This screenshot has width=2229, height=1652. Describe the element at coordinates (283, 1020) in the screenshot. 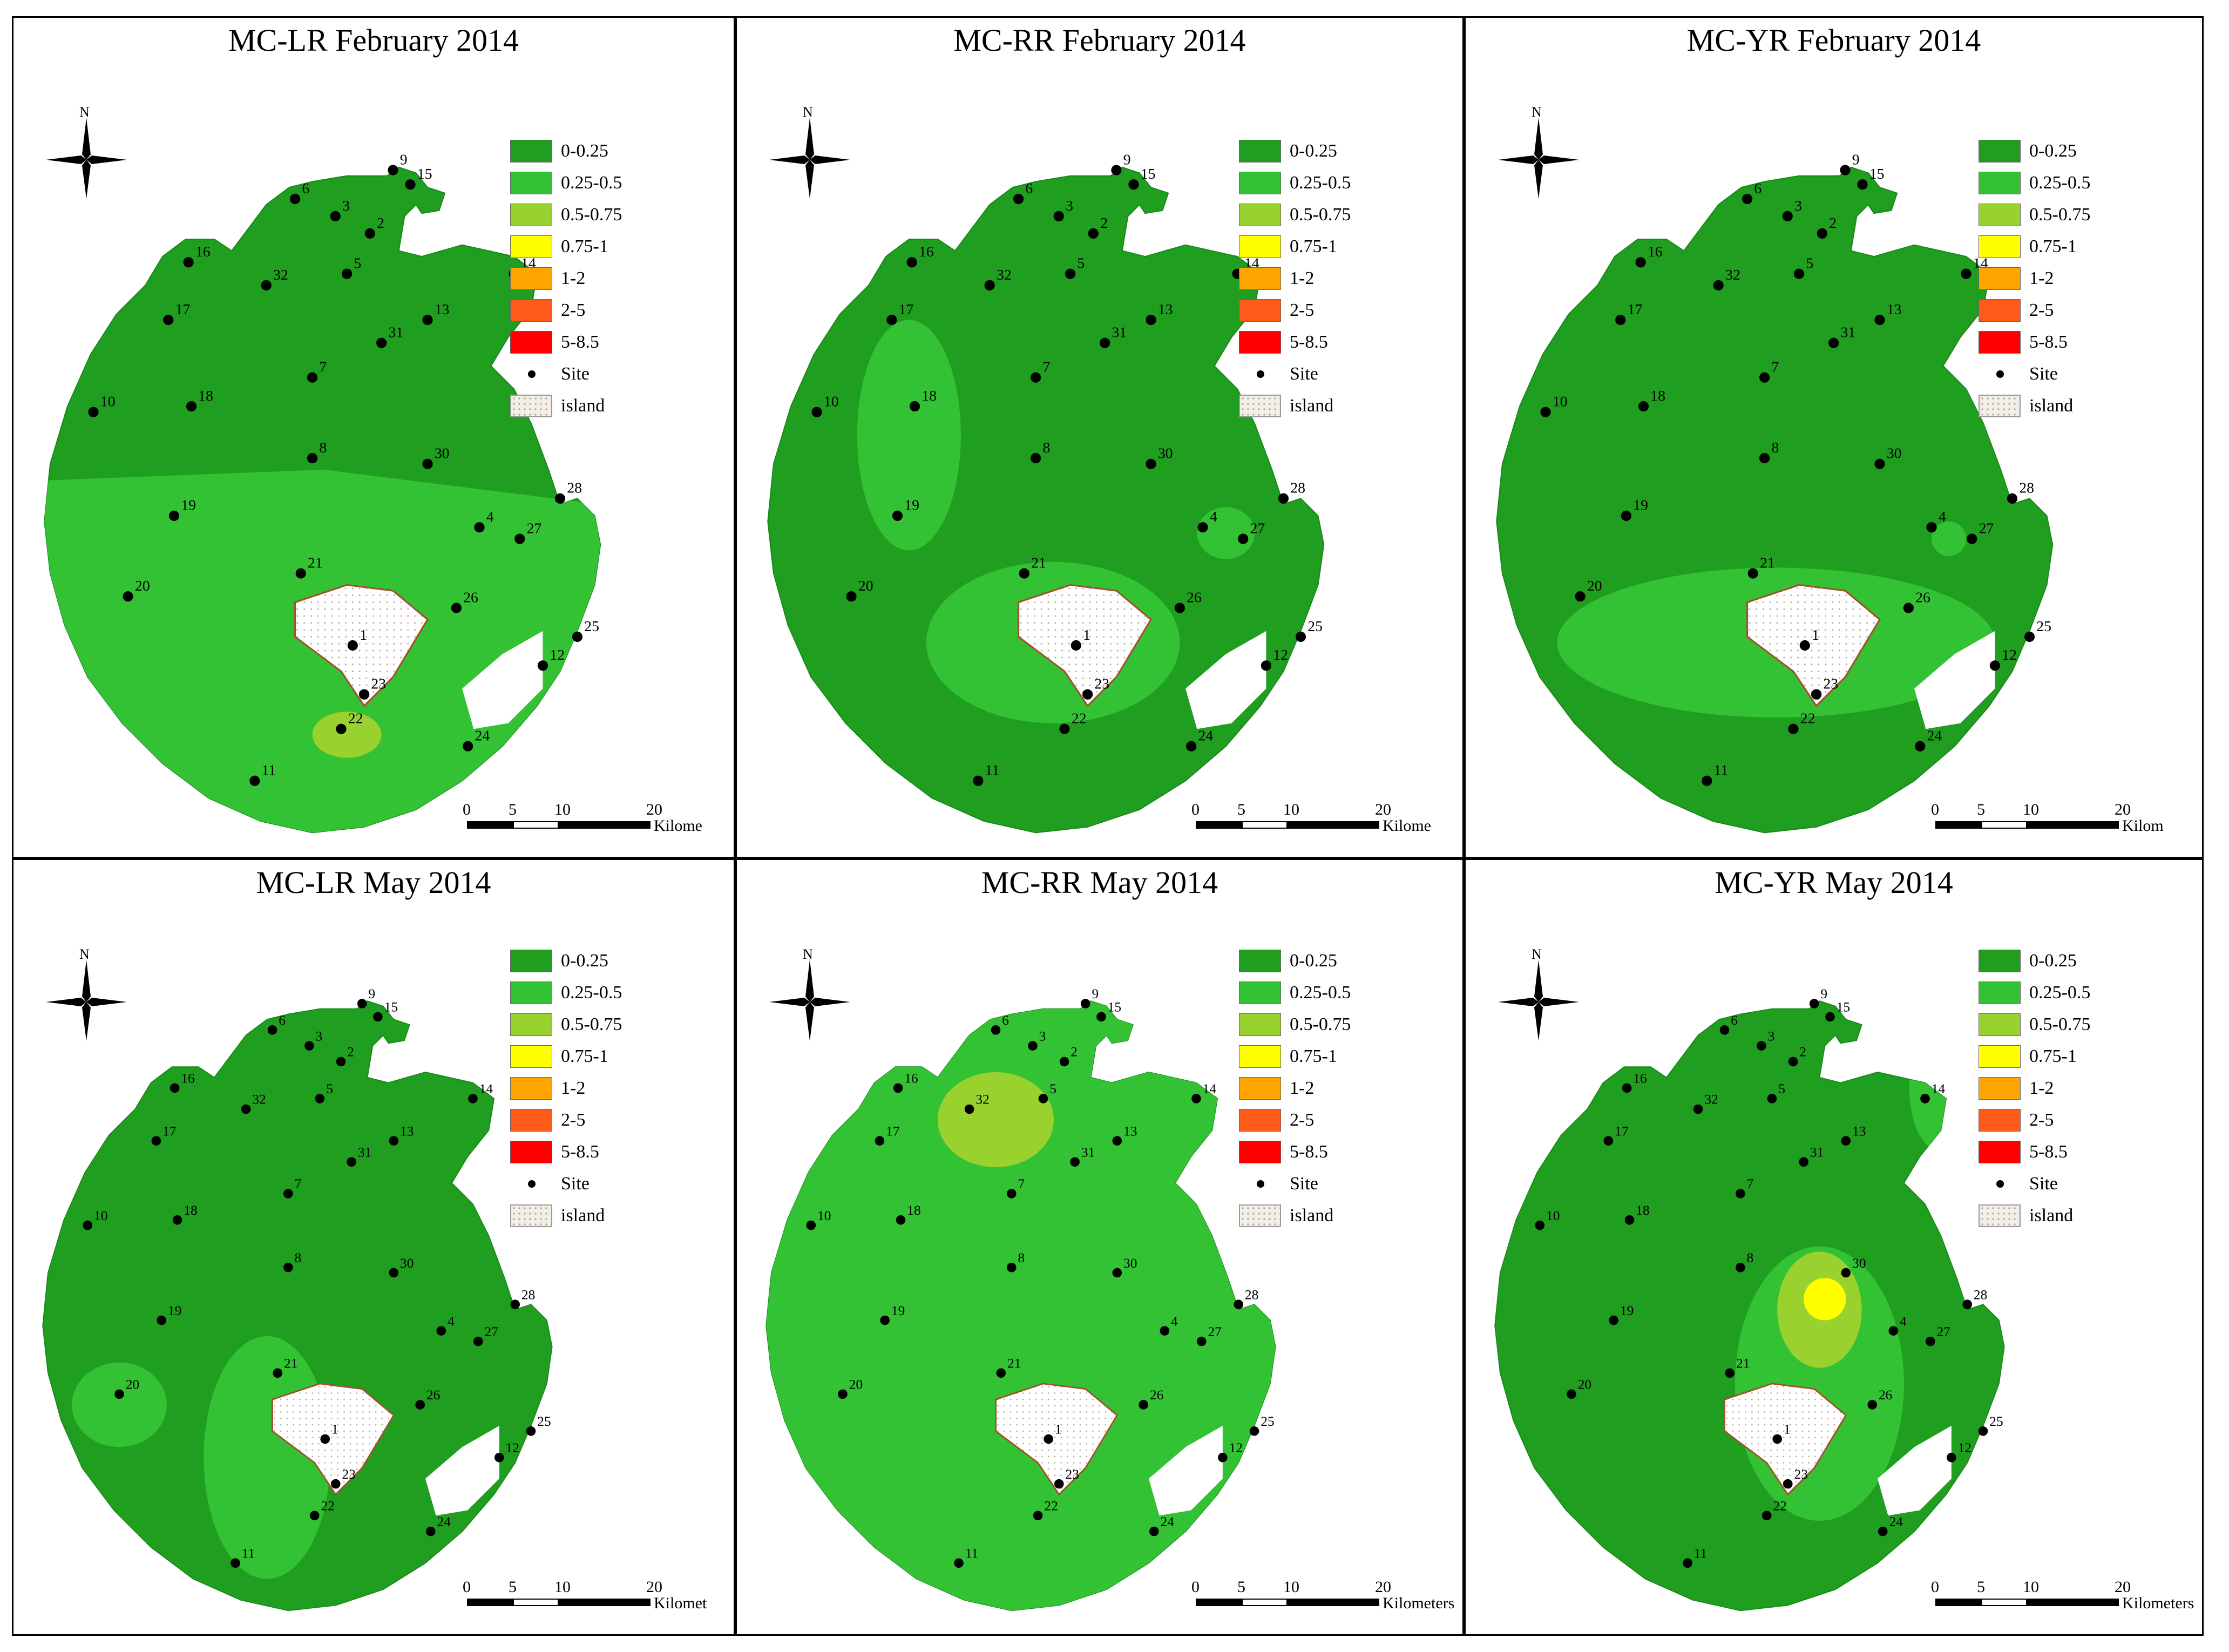

I see `site-label: 6` at that location.